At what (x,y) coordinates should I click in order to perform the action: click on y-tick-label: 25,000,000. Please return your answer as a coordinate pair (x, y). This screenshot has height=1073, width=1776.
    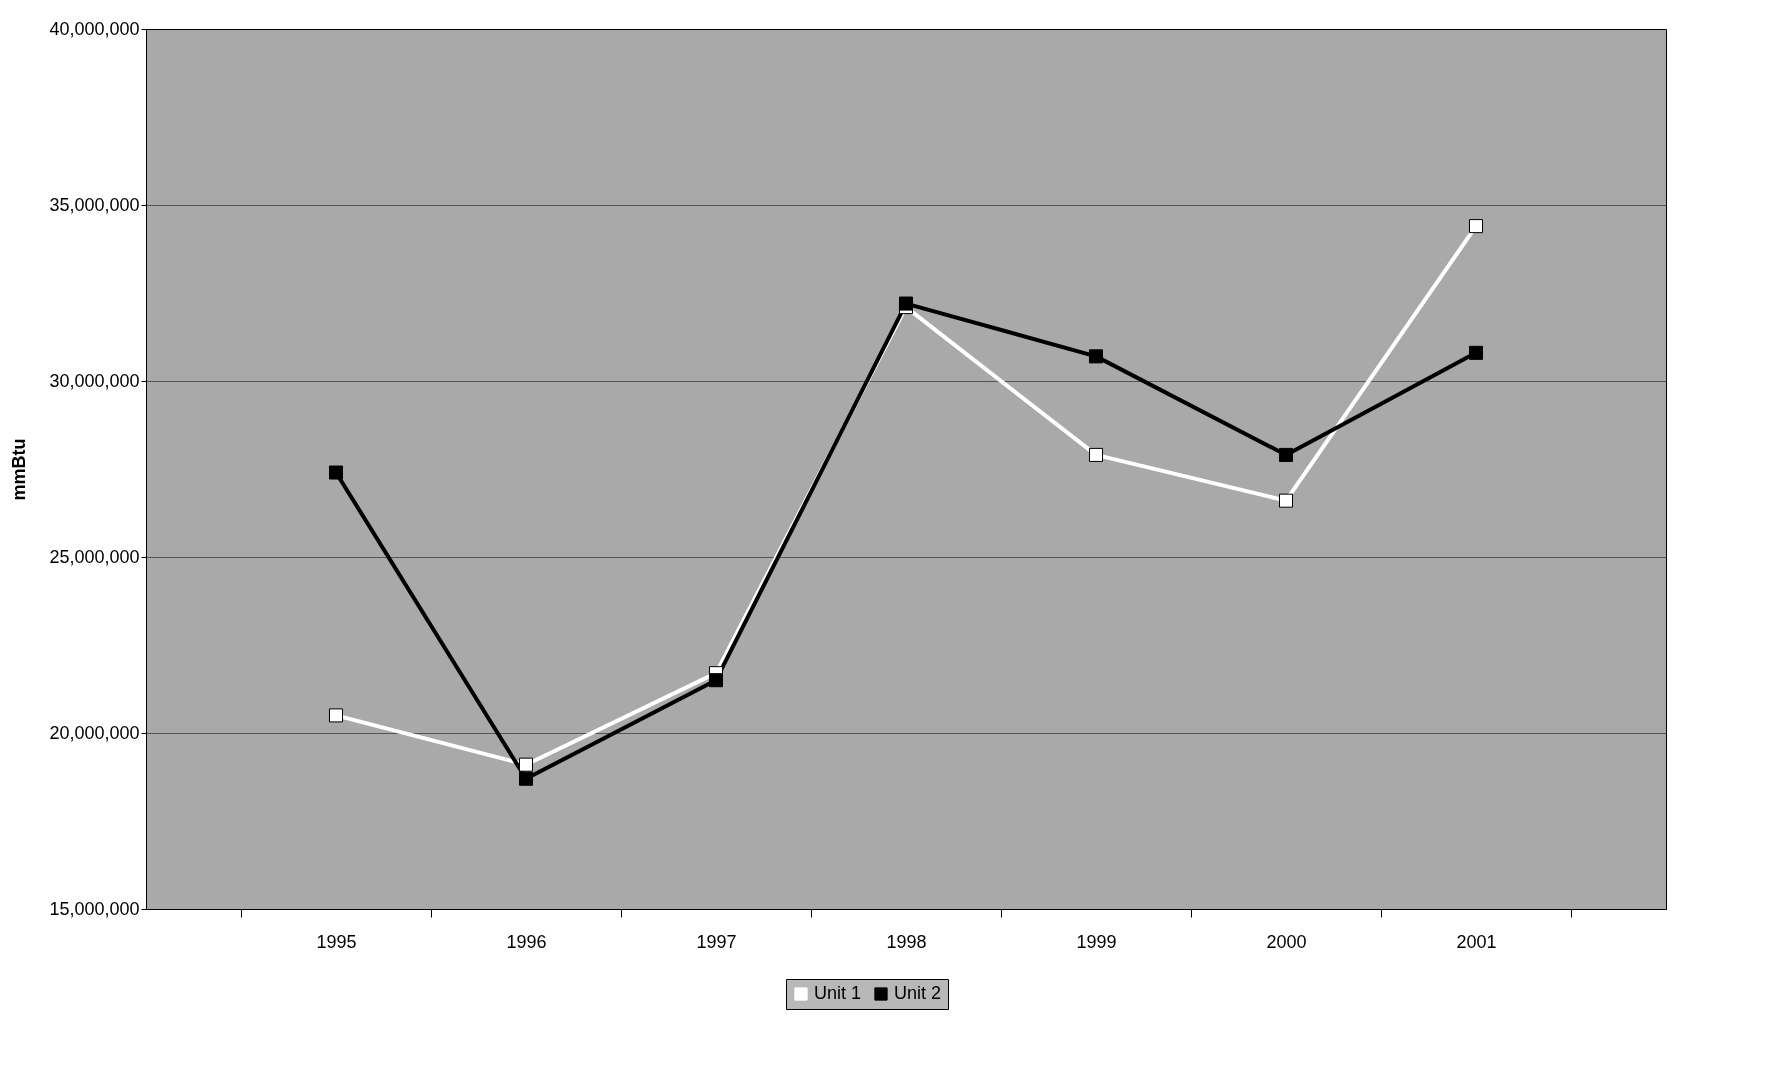
    Looking at the image, I should click on (94, 556).